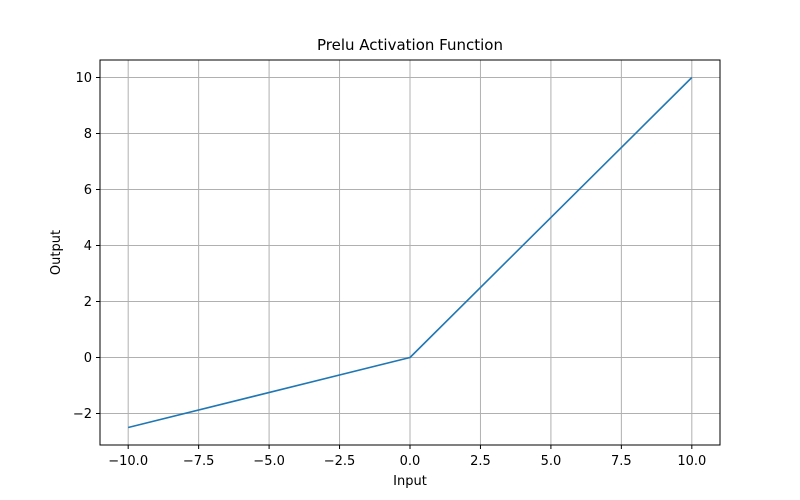  Describe the element at coordinates (621, 461) in the screenshot. I see `x-tick-label: 7.5` at that location.